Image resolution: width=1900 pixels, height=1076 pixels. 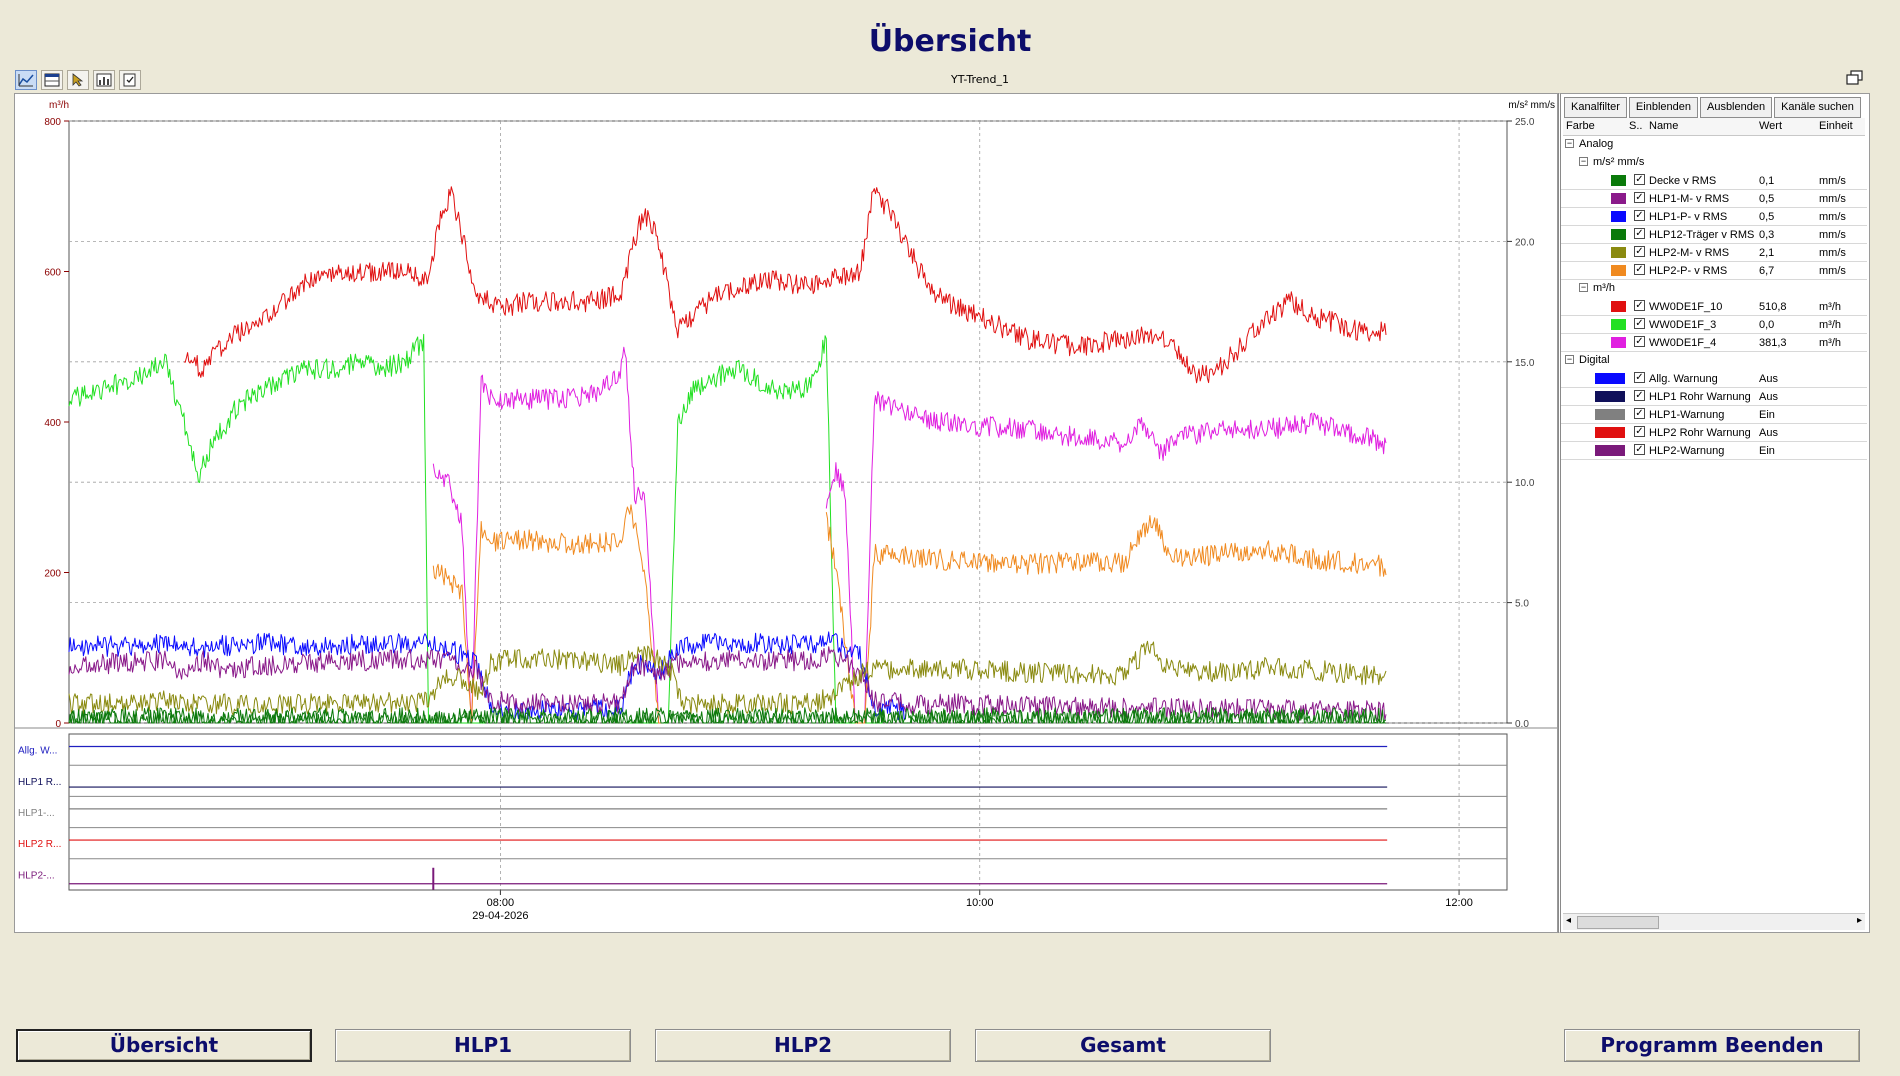 I want to click on hlp1-button: HLP1, so click(x=483, y=1045).